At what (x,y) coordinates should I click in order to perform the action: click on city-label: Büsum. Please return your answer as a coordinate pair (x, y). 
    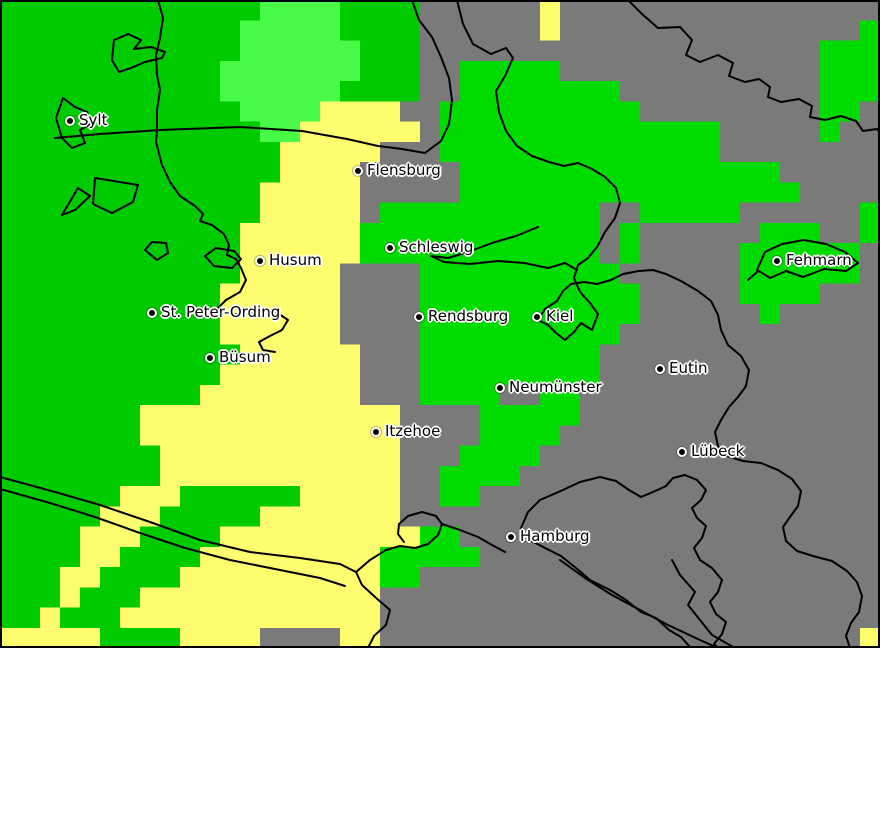
    Looking at the image, I should click on (245, 357).